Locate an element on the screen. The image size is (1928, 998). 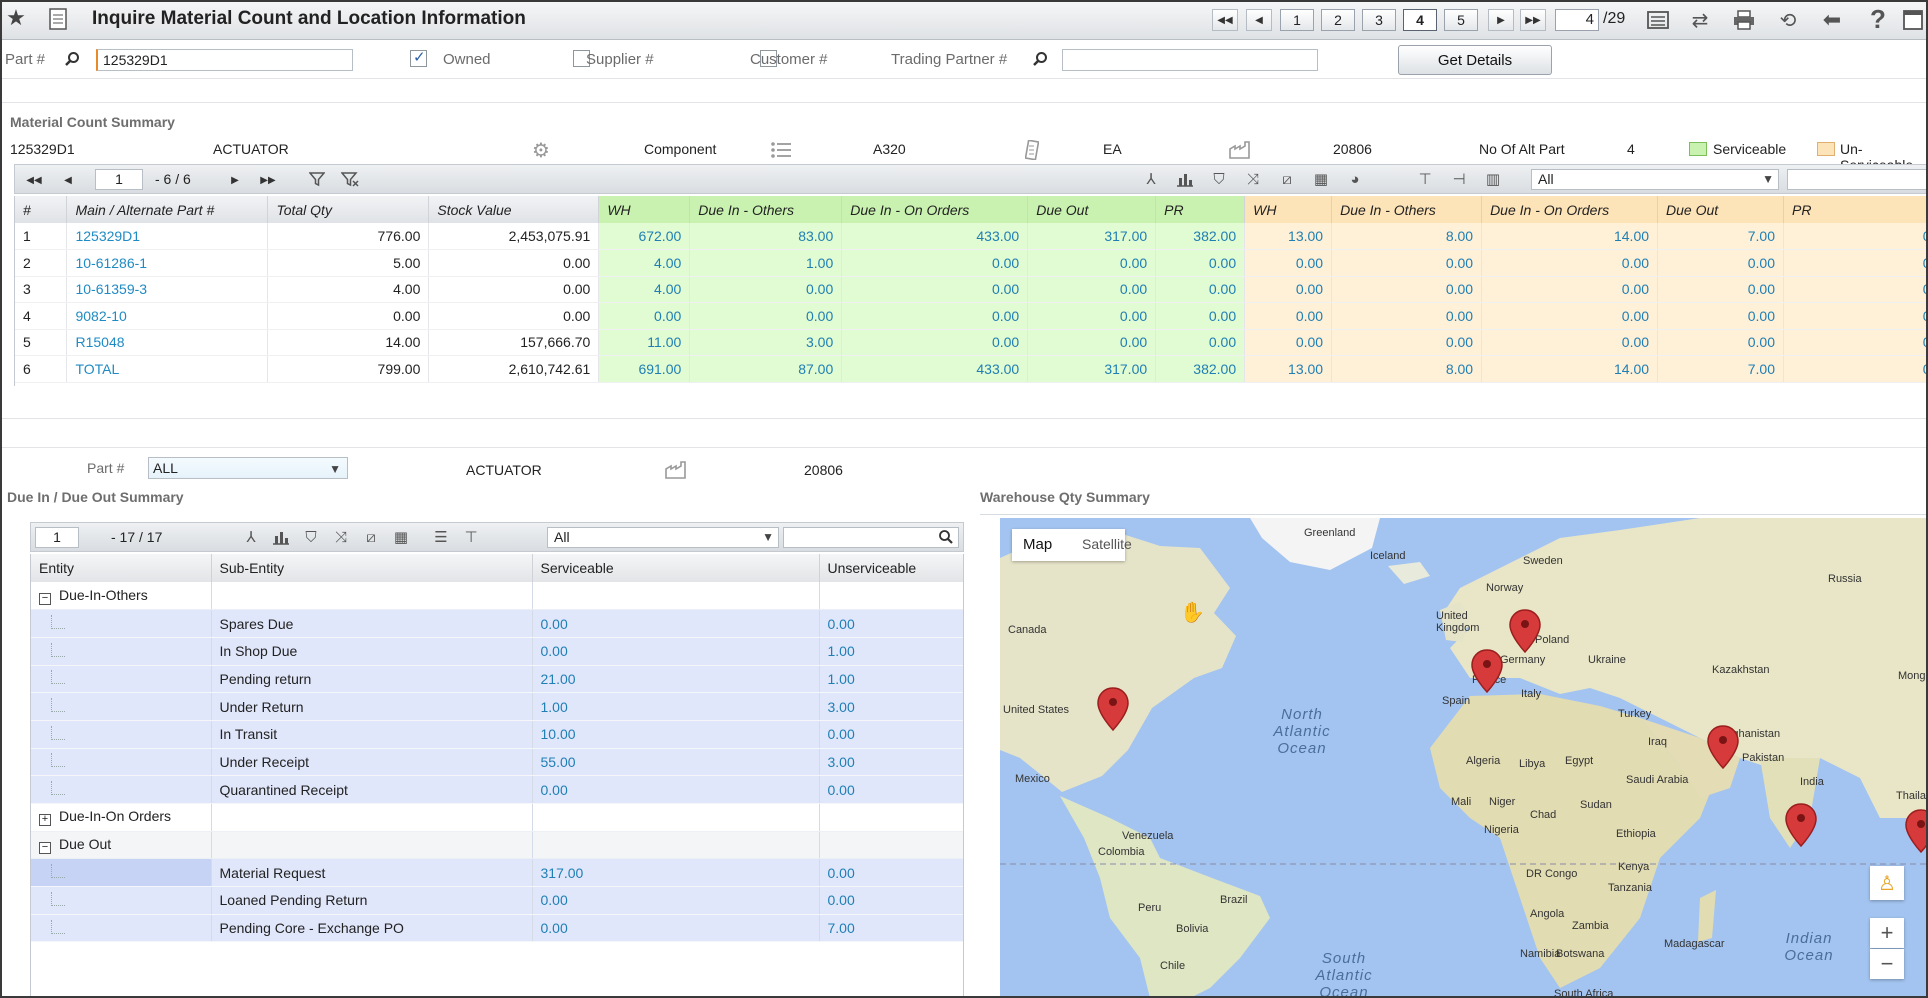
customer-checkbox is located at coordinates (768, 58).